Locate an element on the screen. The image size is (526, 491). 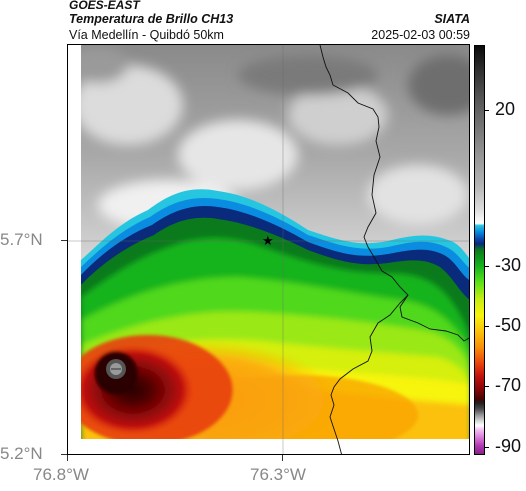
product-label: GOES-EAST is located at coordinates (104, 6).